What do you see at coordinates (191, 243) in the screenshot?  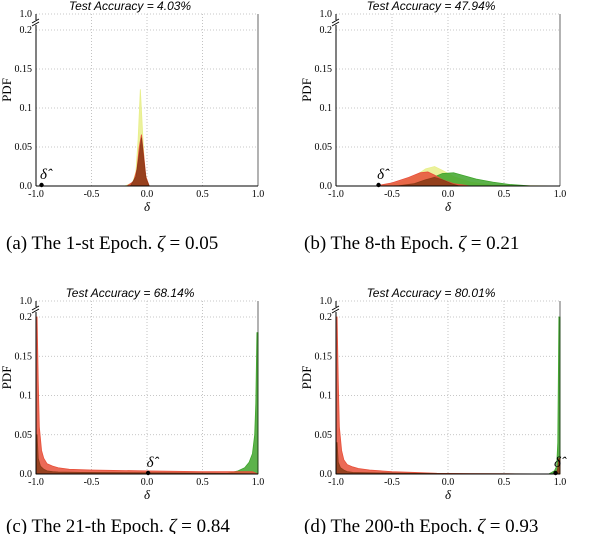 I see `caption-value: = 0.05` at bounding box center [191, 243].